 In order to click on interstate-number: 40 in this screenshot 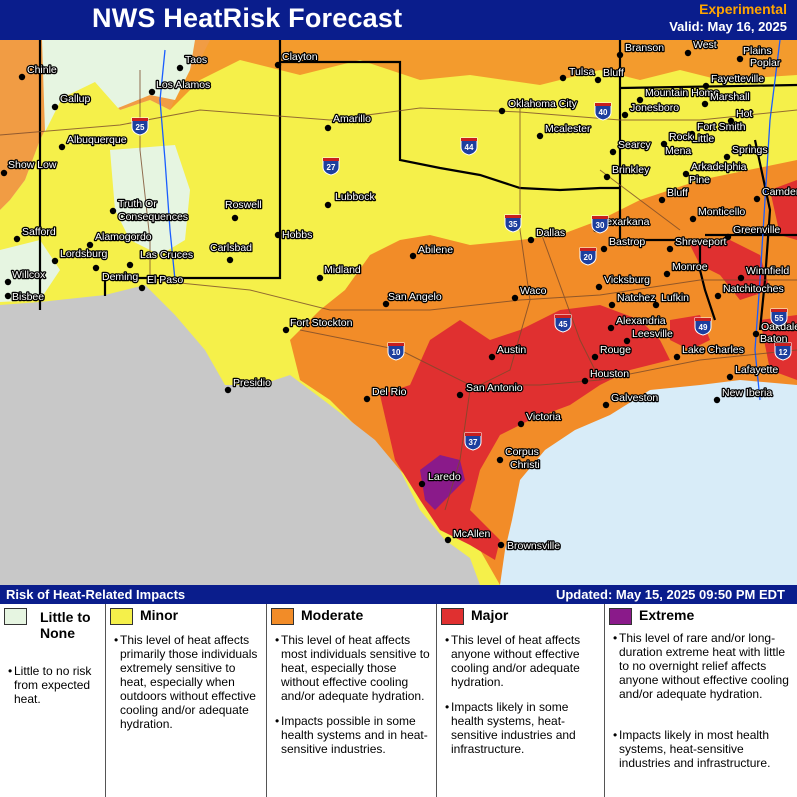, I will do `click(603, 112)`.